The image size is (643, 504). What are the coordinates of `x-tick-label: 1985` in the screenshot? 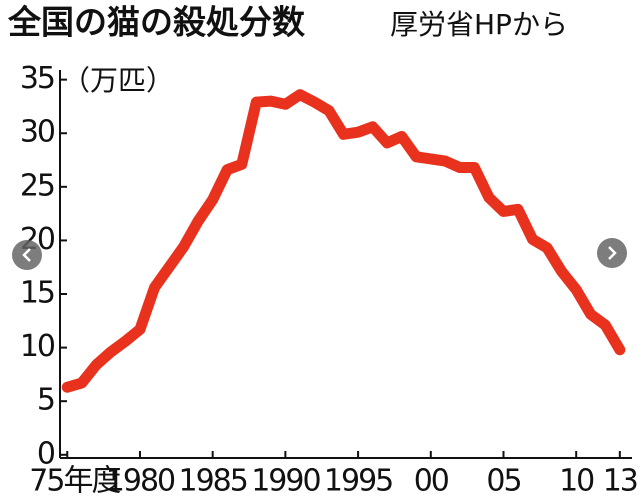 It's located at (212, 481).